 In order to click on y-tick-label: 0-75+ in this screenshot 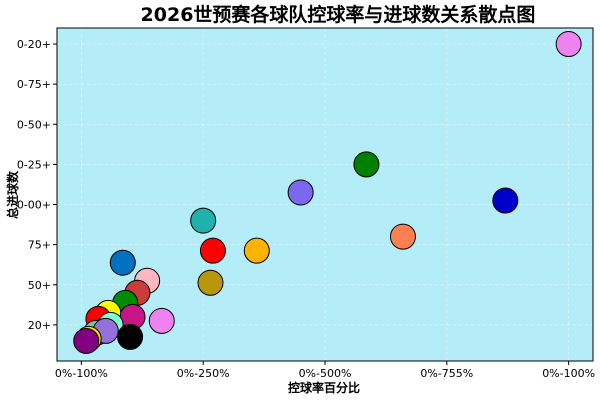, I will do `click(34, 84)`.